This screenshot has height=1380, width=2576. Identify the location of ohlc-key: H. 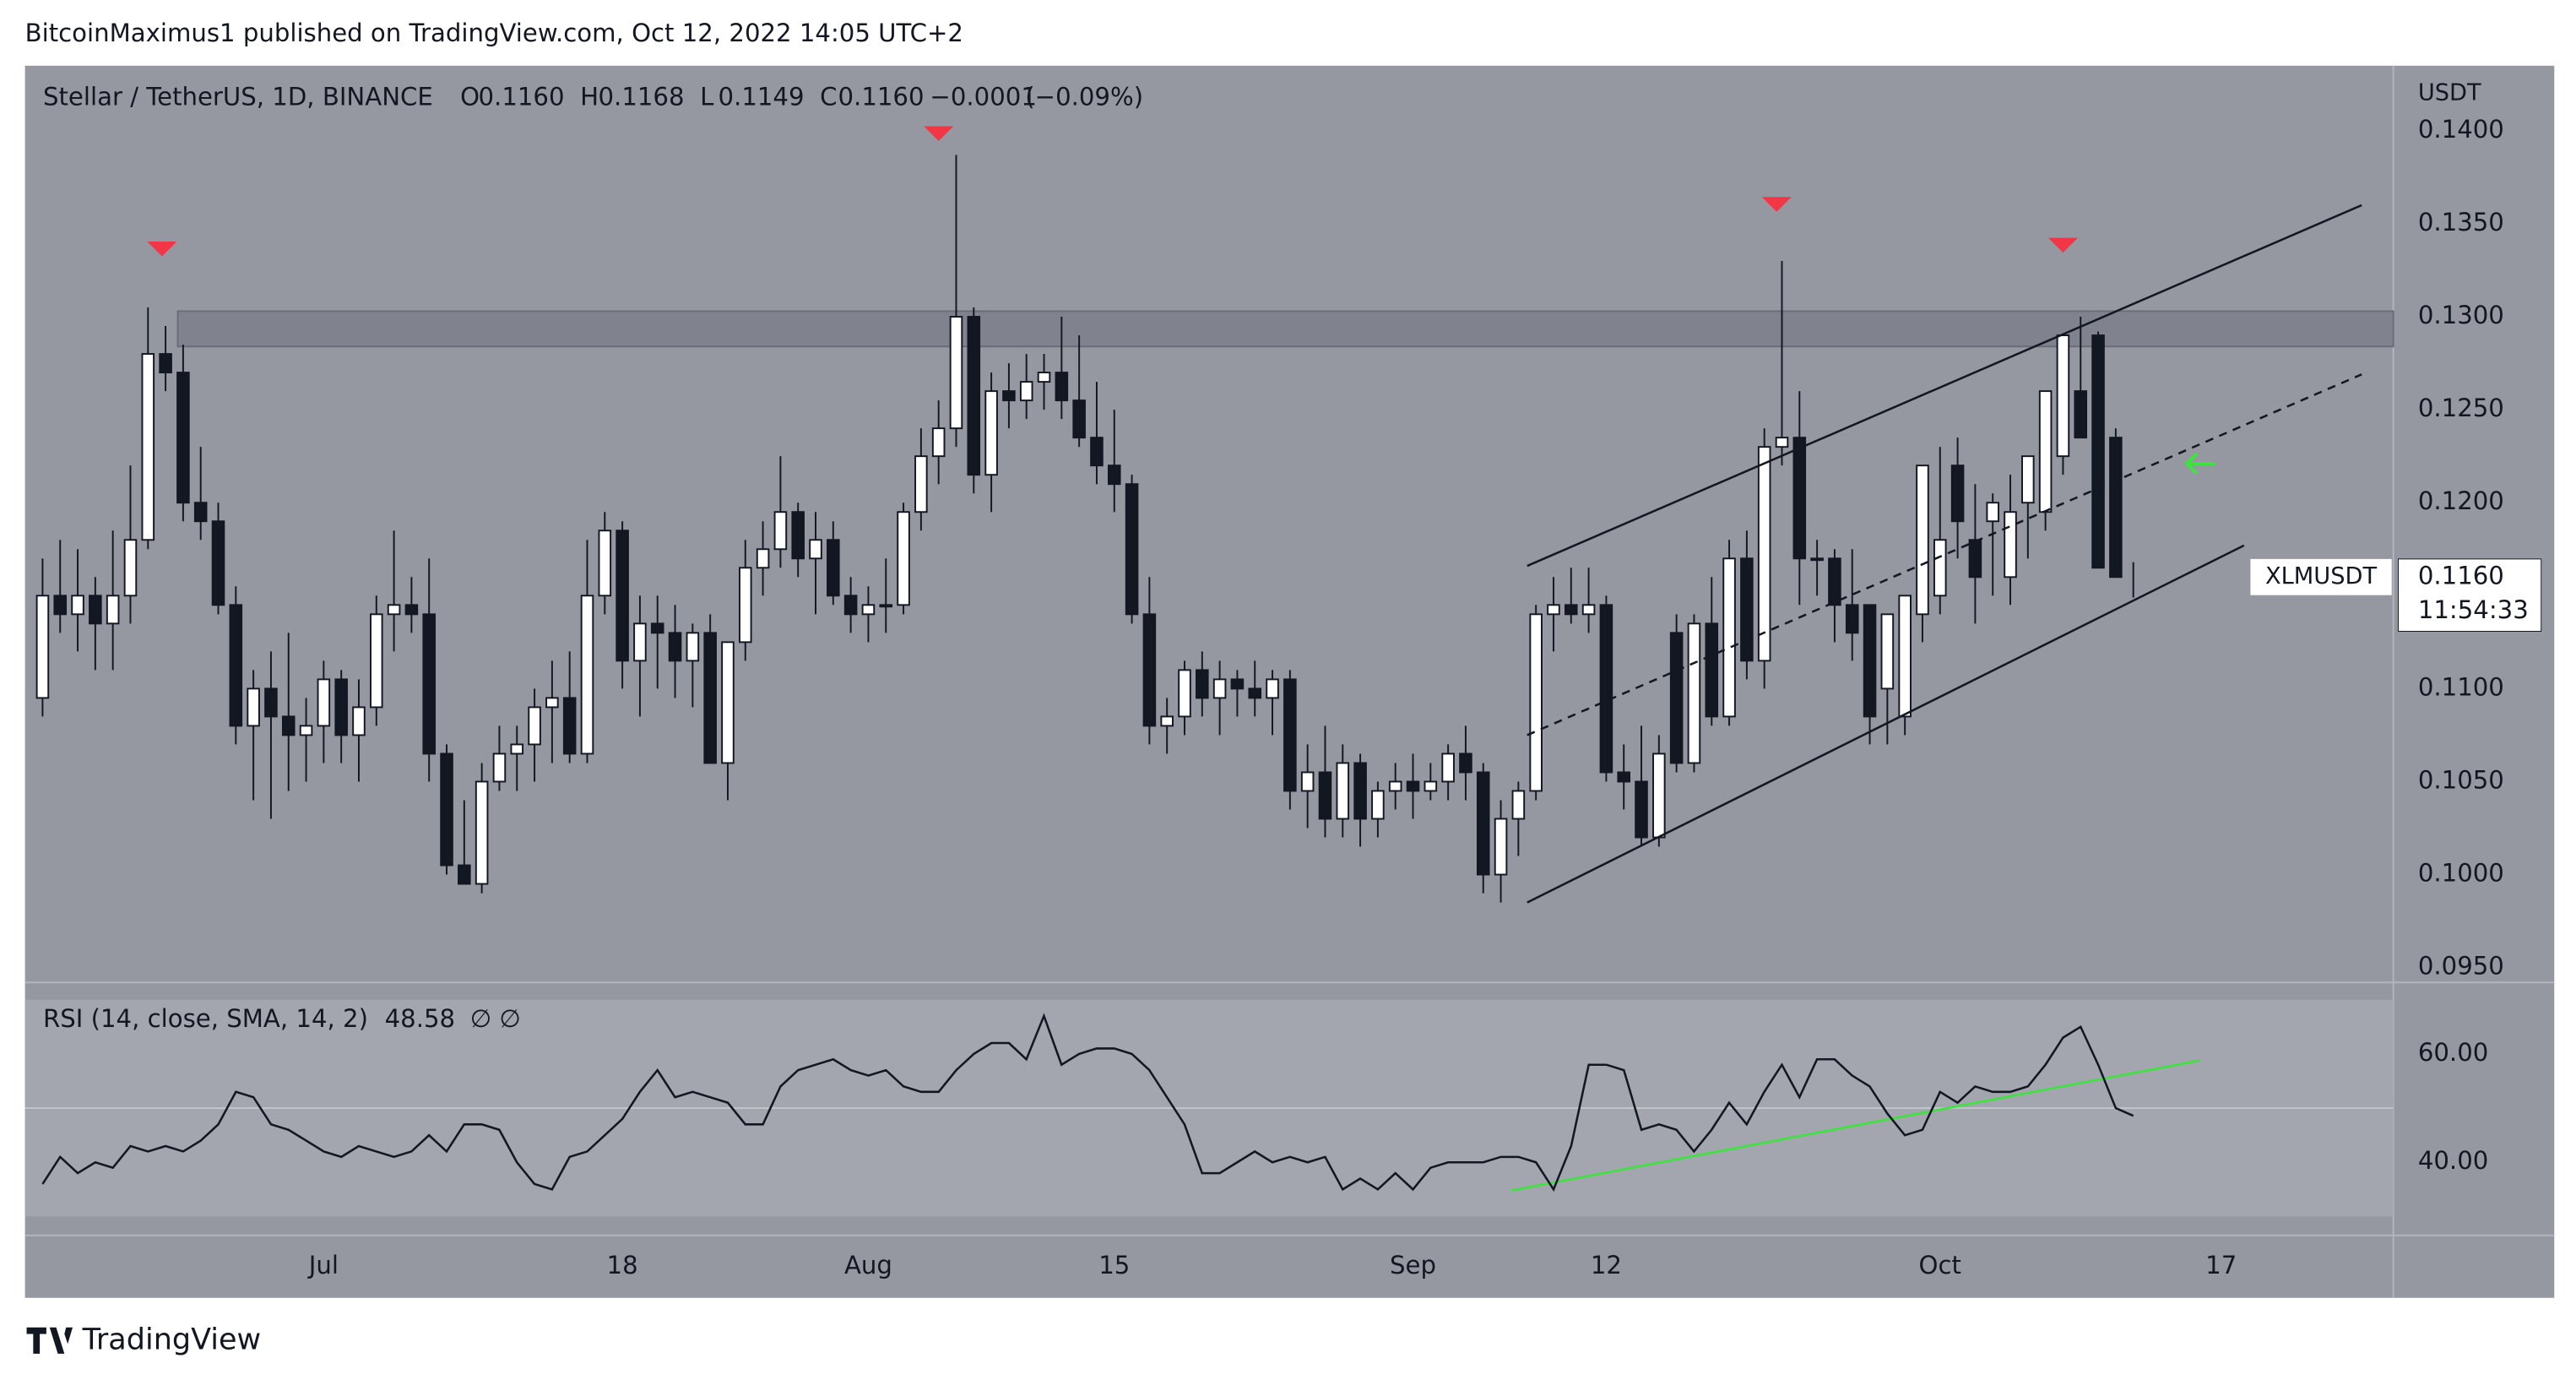
(590, 97).